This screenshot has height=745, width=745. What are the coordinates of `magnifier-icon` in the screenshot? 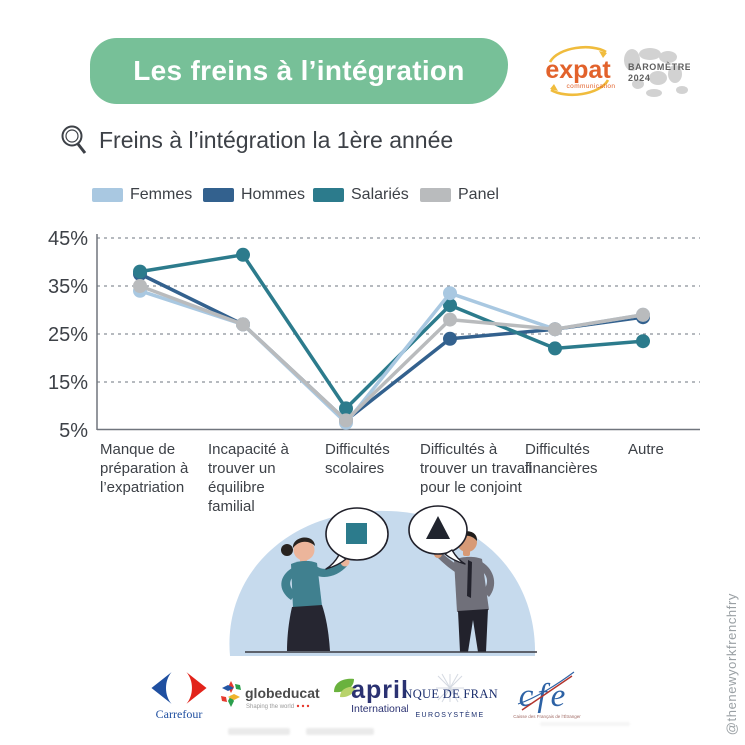 It's located at (74, 139).